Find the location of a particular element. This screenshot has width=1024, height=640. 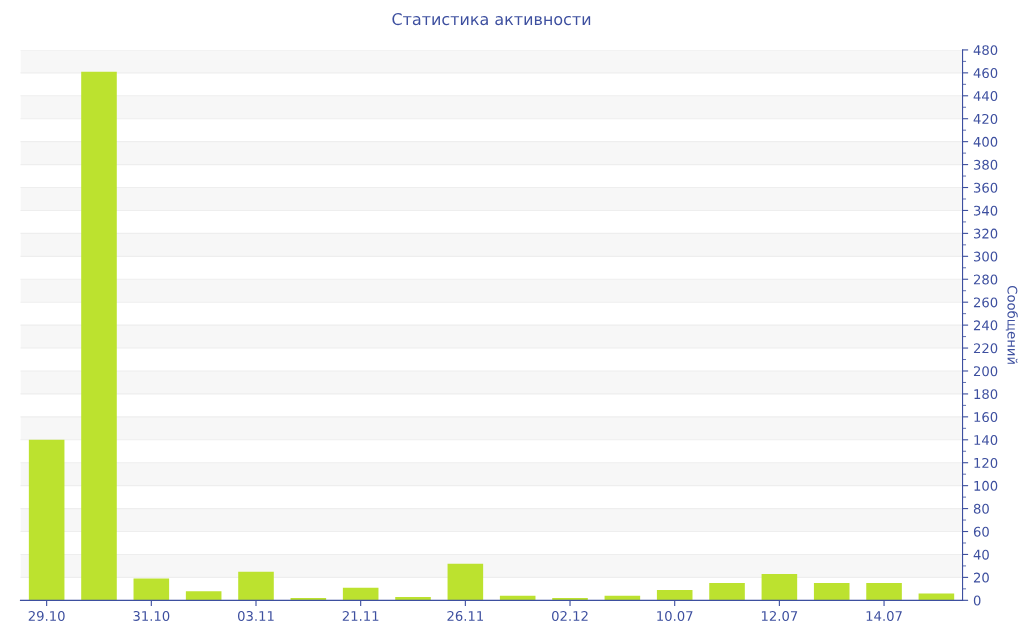

y-tick-label: 140 is located at coordinates (986, 440).